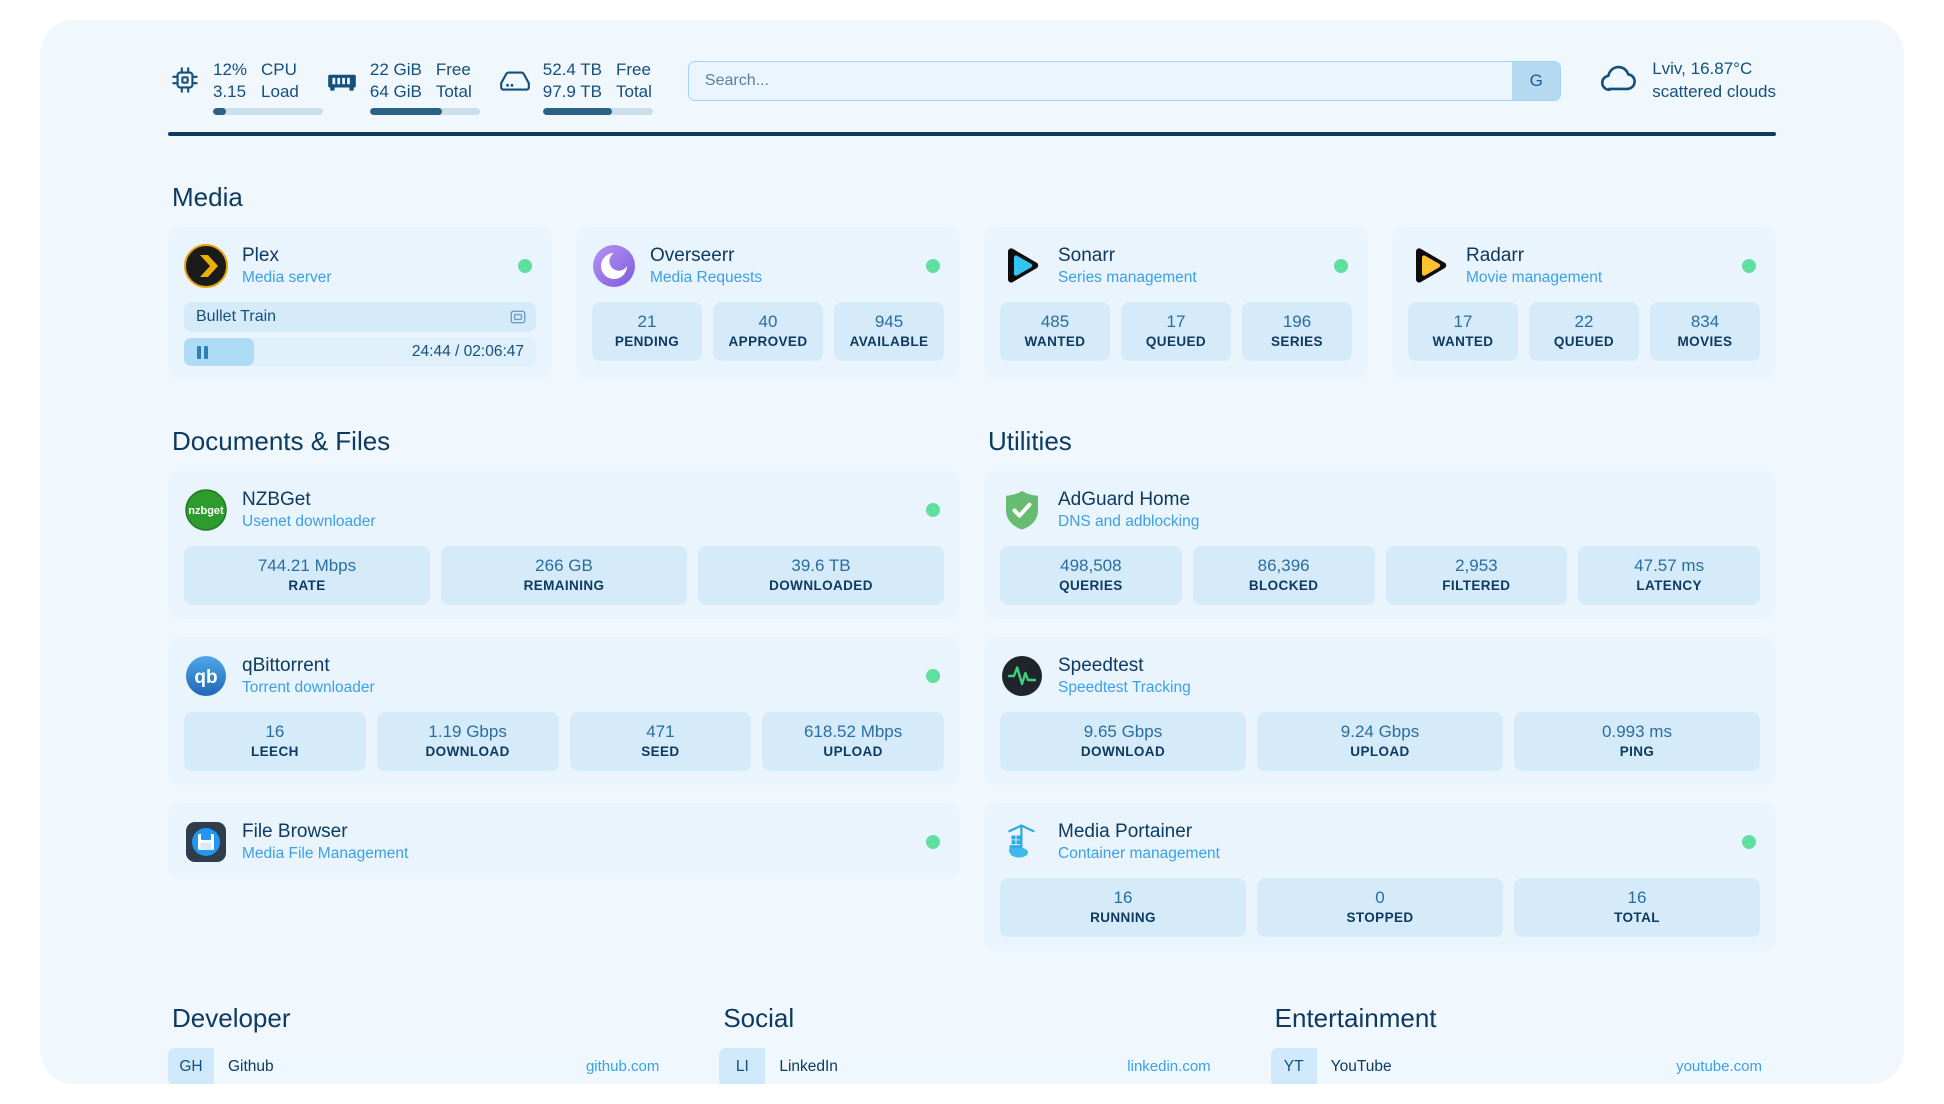 The width and height of the screenshot is (1944, 1104). I want to click on stat-tile: 21 PENDING, so click(647, 331).